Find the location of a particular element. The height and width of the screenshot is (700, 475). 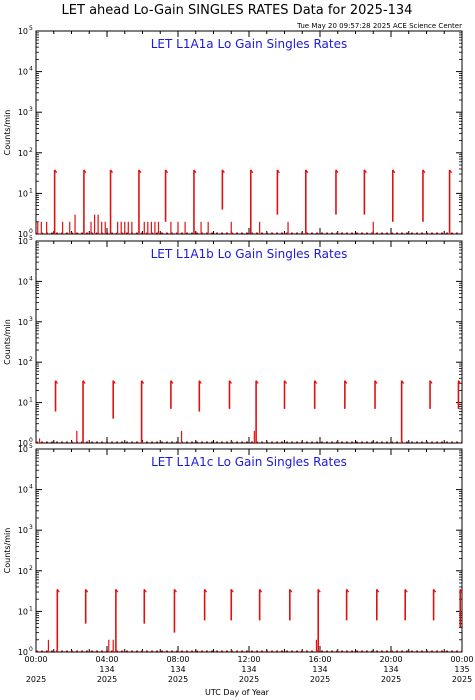

panel-title: LET L1A1a Lo Gain Singles Rates is located at coordinates (249, 44).